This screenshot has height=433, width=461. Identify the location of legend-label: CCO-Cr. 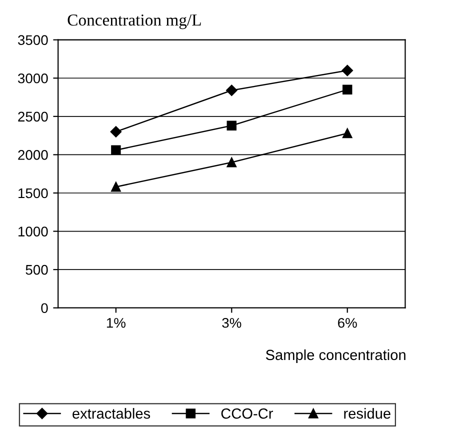
(247, 413).